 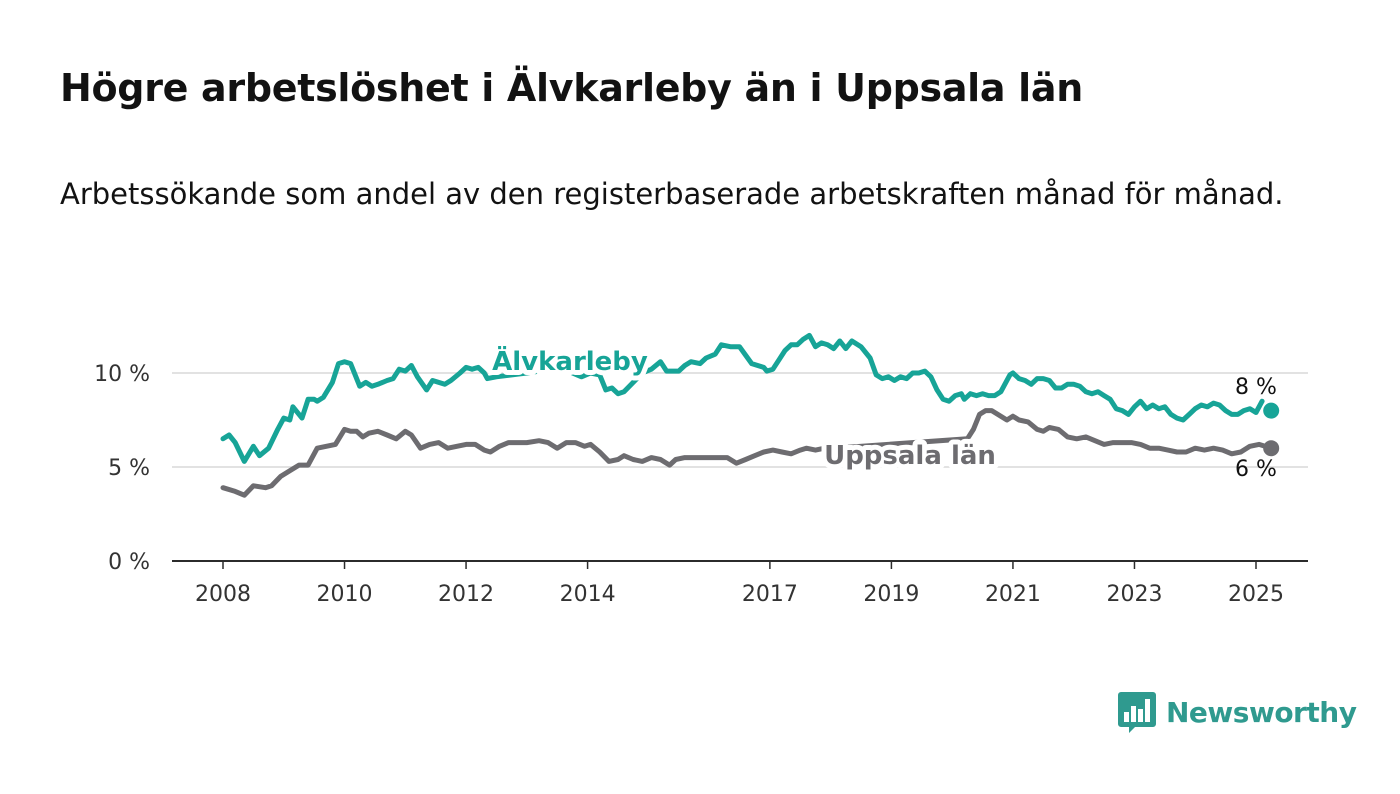 What do you see at coordinates (1256, 469) in the screenshot?
I see `series-end-label: 6 %` at bounding box center [1256, 469].